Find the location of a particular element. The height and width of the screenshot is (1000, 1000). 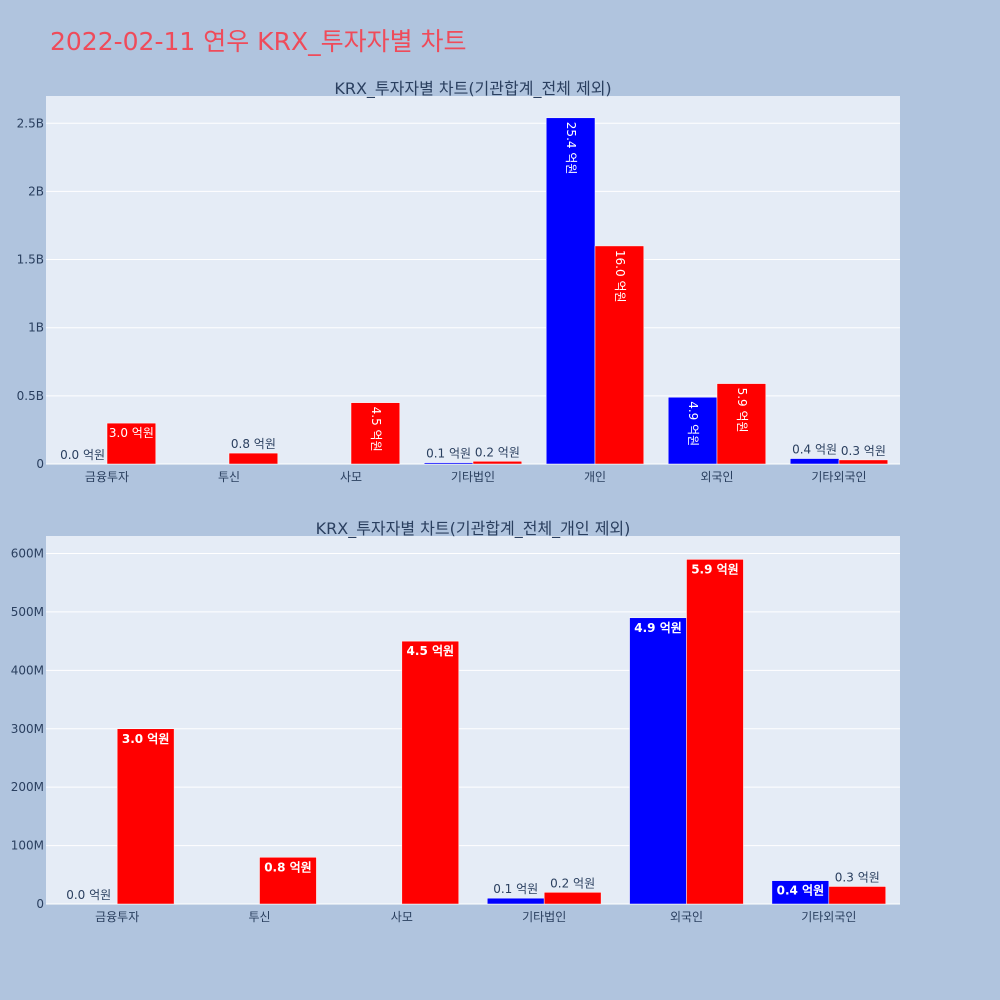

y-tick-label: 2.5B is located at coordinates (30, 123).